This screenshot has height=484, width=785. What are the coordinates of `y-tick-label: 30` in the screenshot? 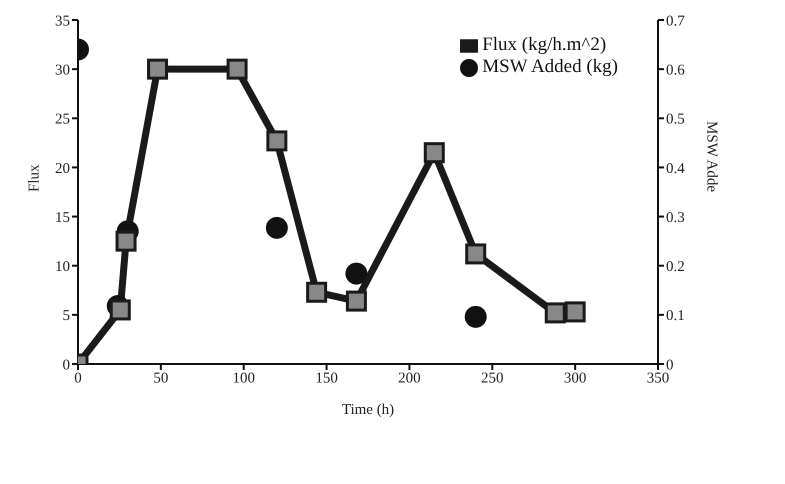 It's located at (62, 70).